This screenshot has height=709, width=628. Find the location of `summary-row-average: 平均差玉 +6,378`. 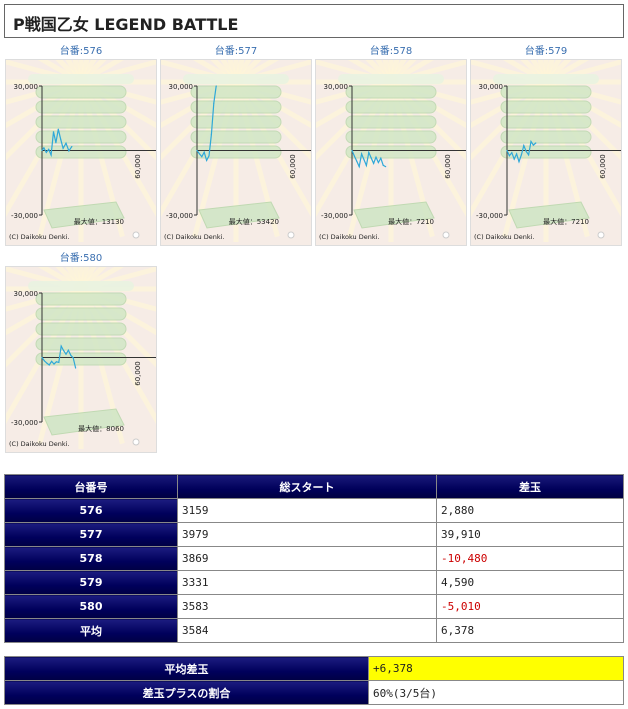

summary-row-average: 平均差玉 +6,378 is located at coordinates (314, 668).